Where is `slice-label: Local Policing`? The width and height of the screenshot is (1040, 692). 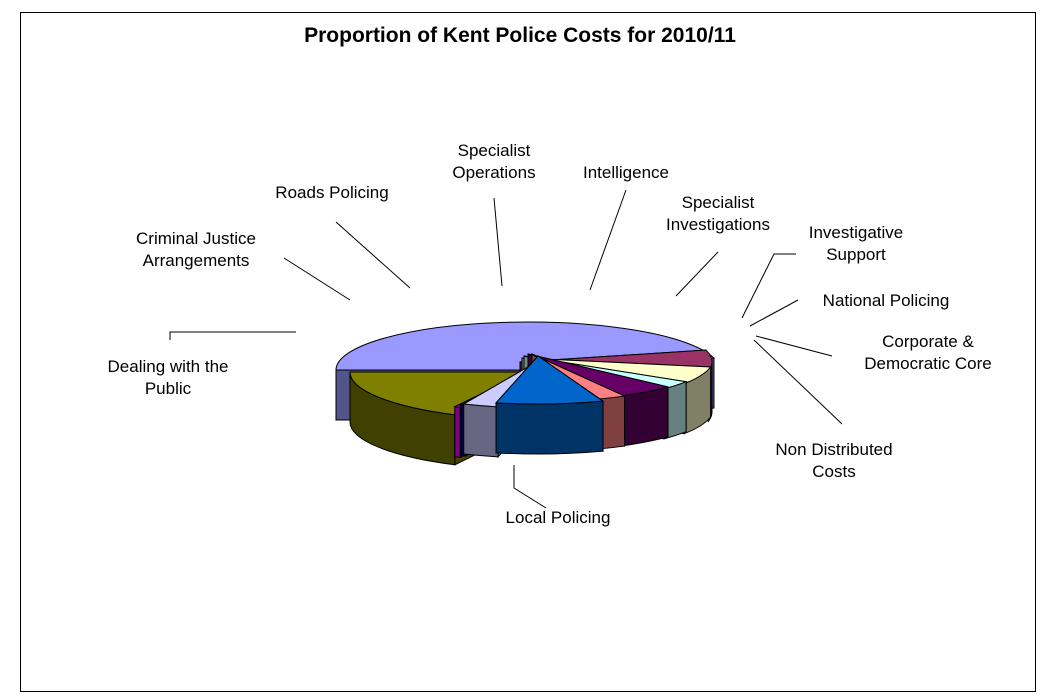 slice-label: Local Policing is located at coordinates (558, 517).